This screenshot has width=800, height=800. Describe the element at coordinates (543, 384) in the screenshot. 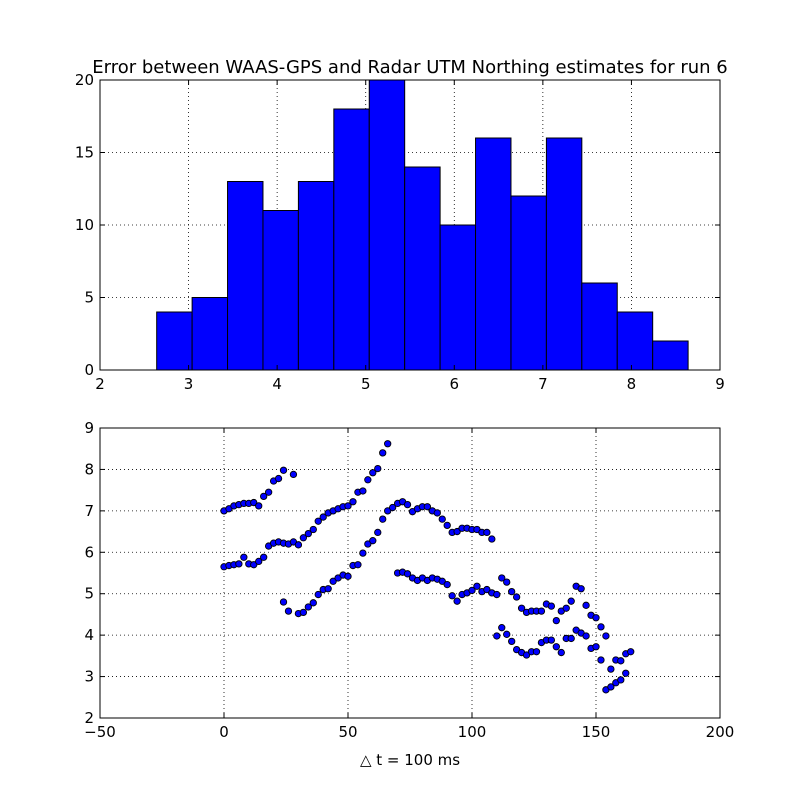

I see `histogram-x-tick-label: 7` at that location.